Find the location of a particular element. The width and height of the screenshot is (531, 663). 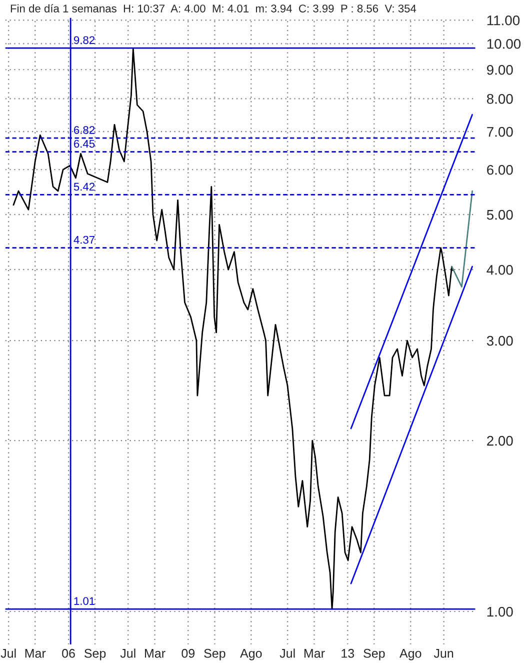

y-tick-label: 7.00 is located at coordinates (500, 131).